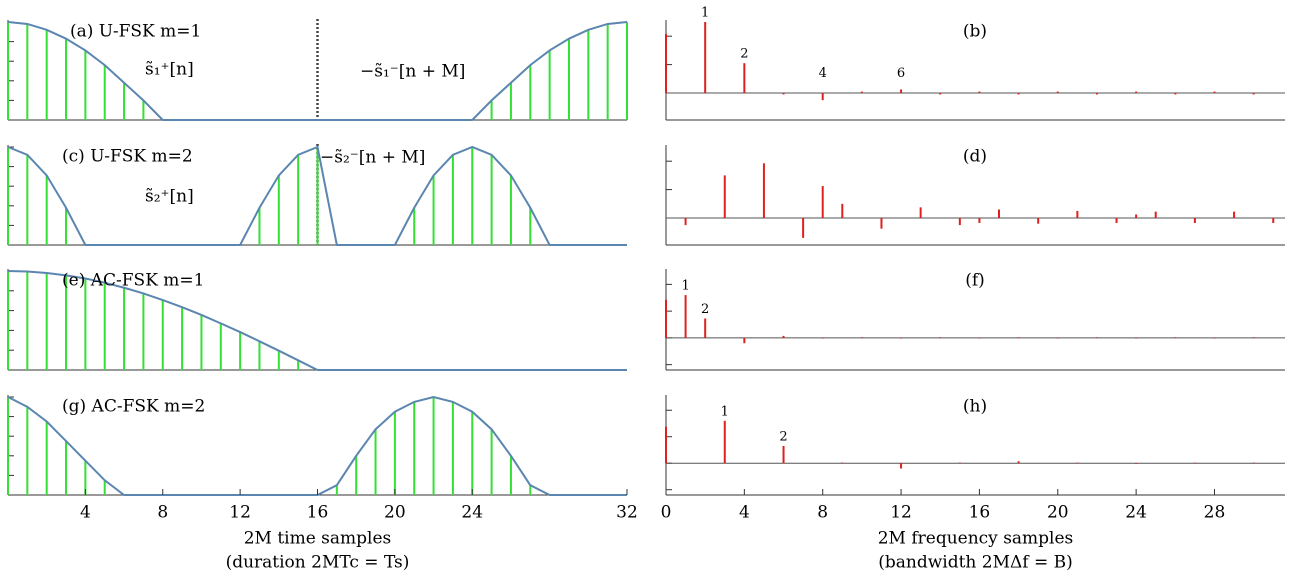 This screenshot has width=1289, height=585. What do you see at coordinates (823, 73) in the screenshot?
I see `peak-label: 4` at bounding box center [823, 73].